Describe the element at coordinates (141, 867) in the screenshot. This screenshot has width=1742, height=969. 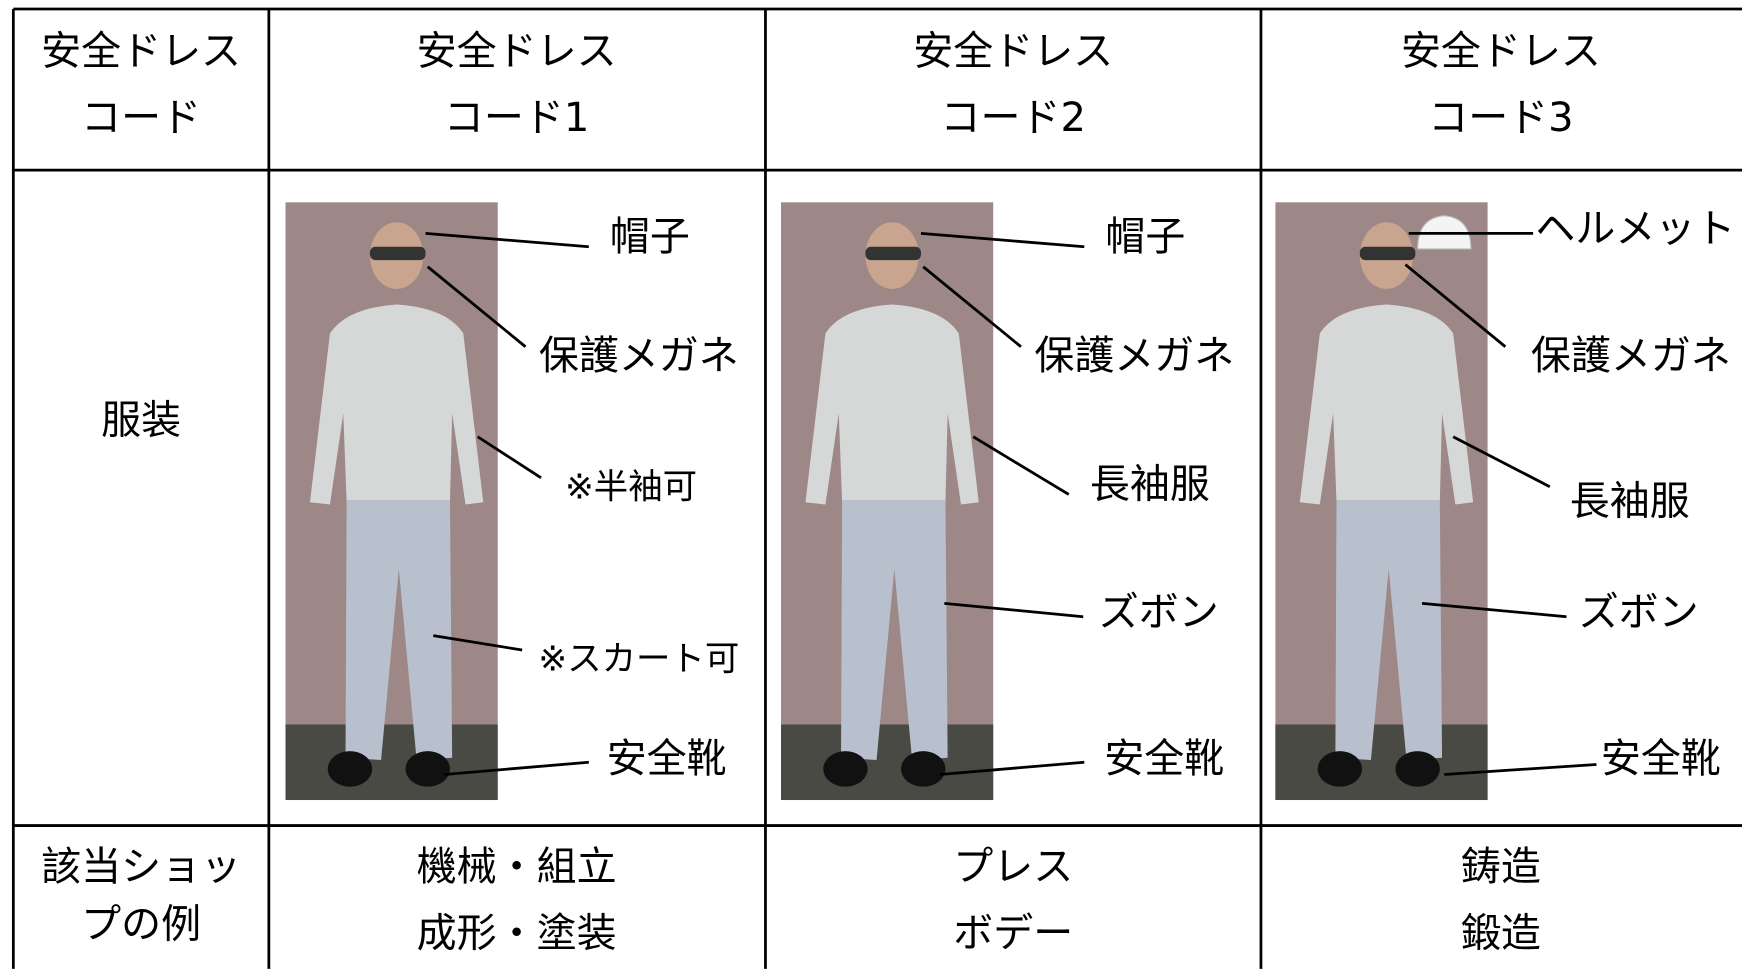
I see `row-label: 該当ショッ` at that location.